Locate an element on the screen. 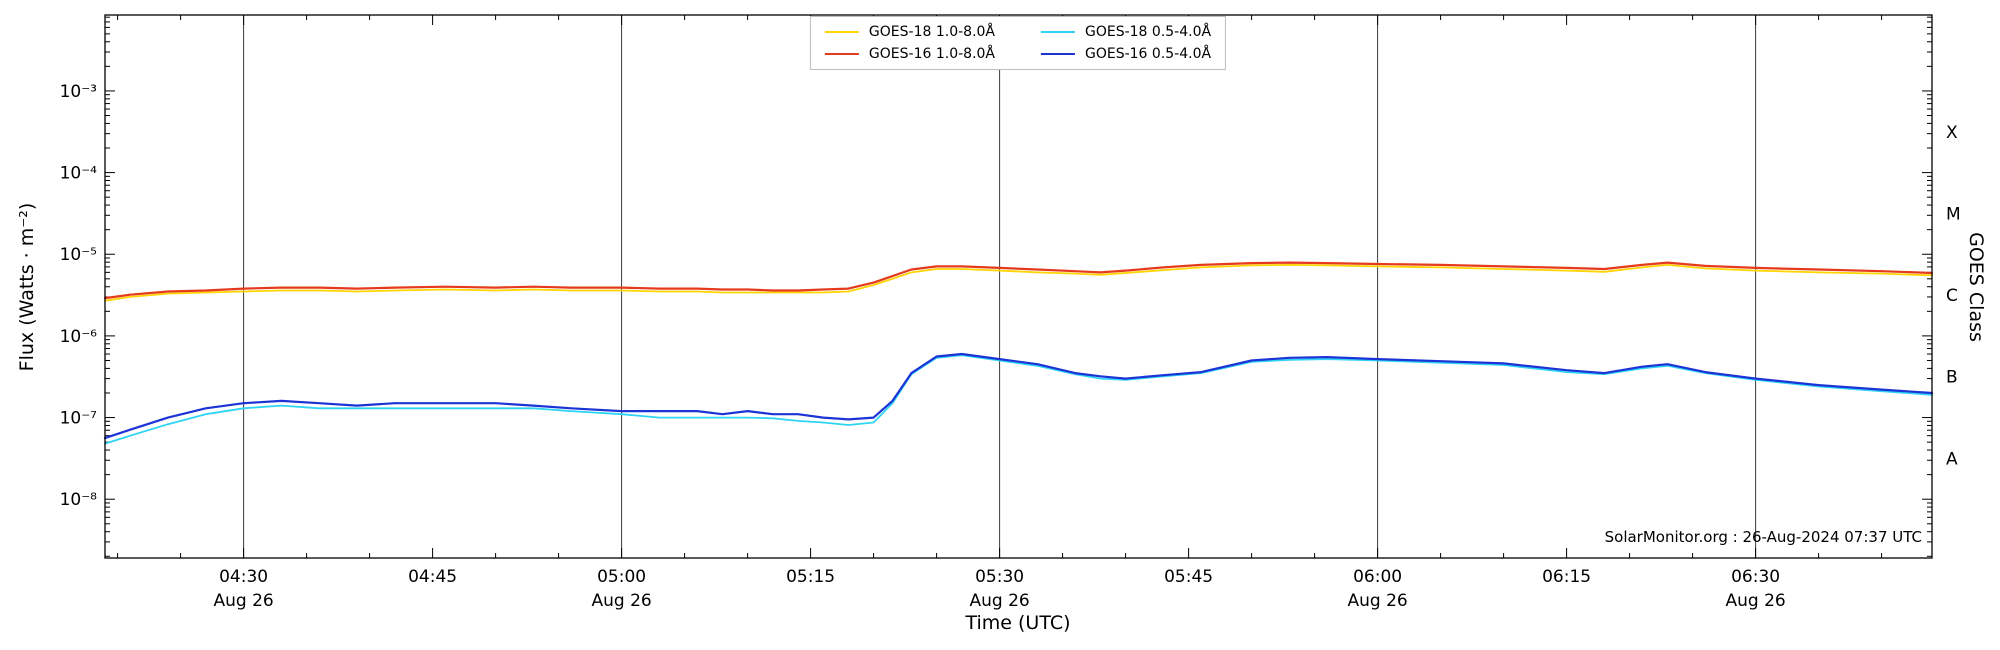 The width and height of the screenshot is (2000, 650). x-tick-label: 04:30 is located at coordinates (243, 577).